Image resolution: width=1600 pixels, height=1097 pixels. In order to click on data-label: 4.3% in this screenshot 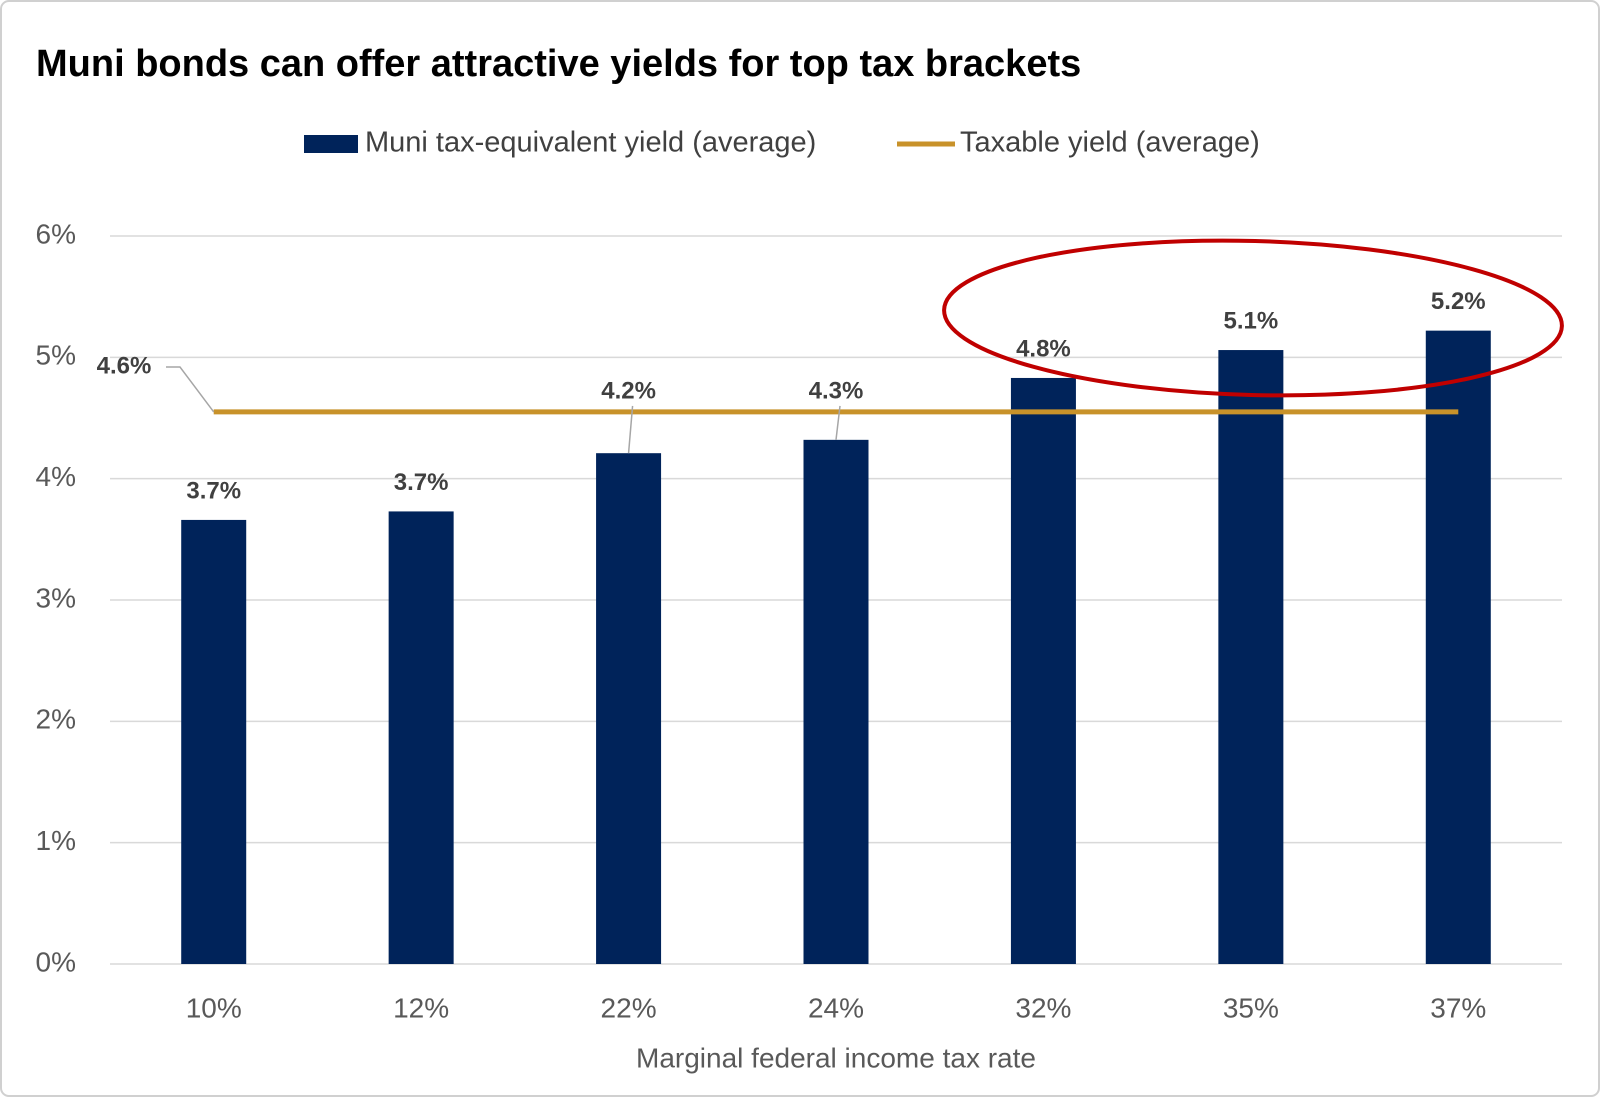, I will do `click(836, 390)`.